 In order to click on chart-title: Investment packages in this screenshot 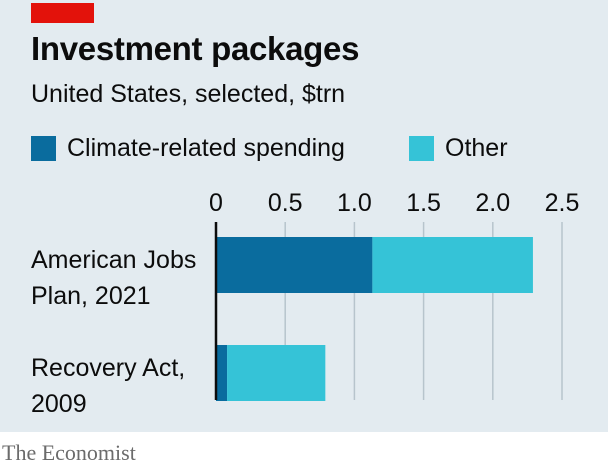, I will do `click(195, 48)`.